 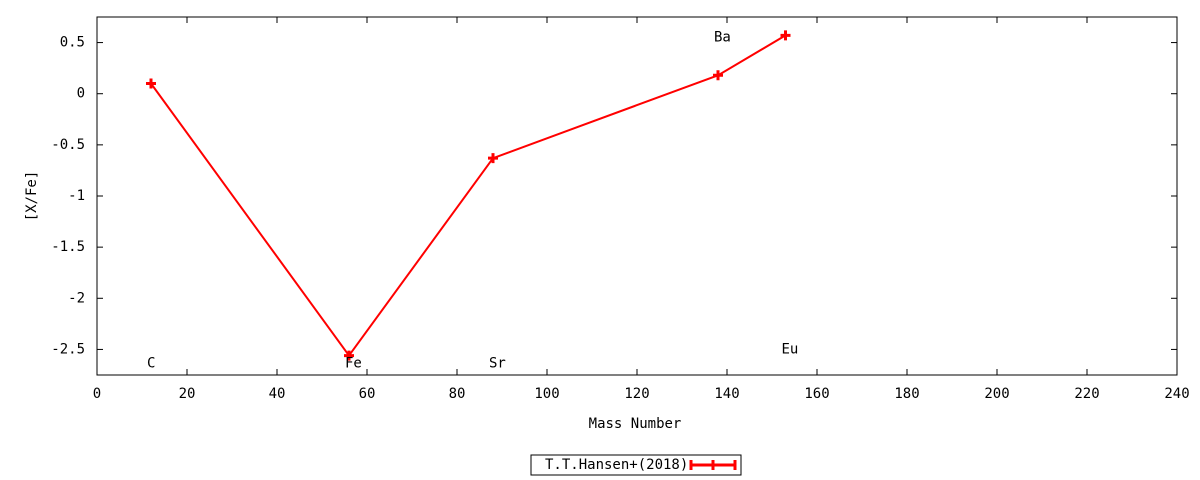 I want to click on x-axis-label: Mass Number, so click(x=635, y=424).